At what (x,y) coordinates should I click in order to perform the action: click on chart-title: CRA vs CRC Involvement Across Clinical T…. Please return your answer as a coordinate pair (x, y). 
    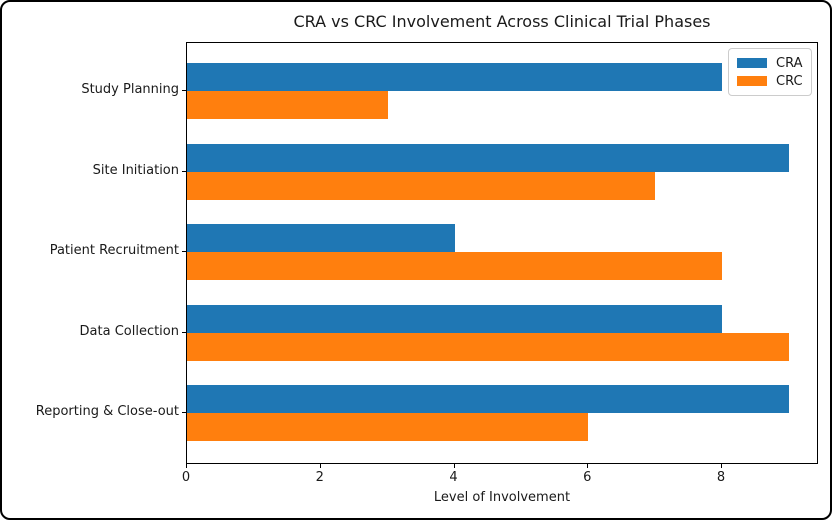
    Looking at the image, I should click on (502, 21).